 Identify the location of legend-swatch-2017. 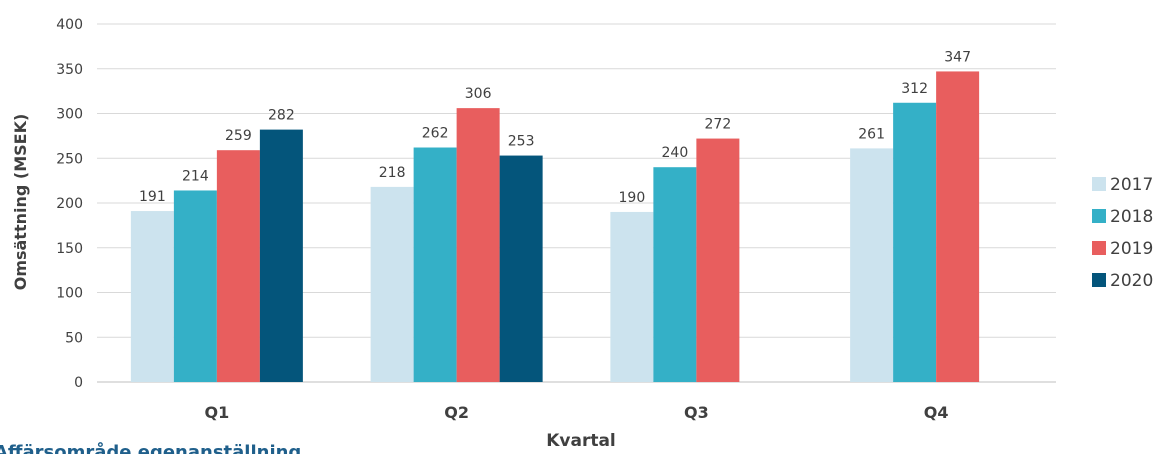
(1099, 184).